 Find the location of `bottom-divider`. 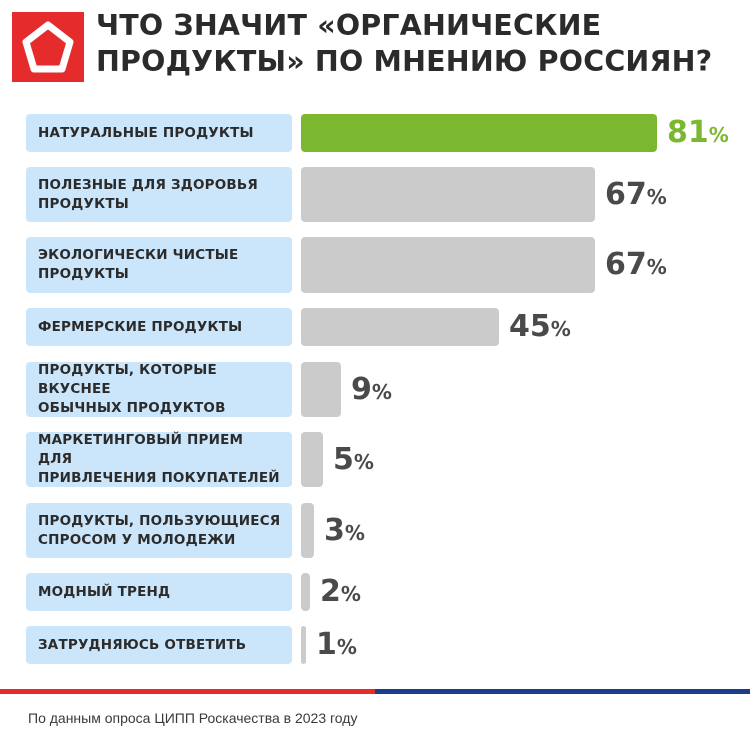

bottom-divider is located at coordinates (375, 691).